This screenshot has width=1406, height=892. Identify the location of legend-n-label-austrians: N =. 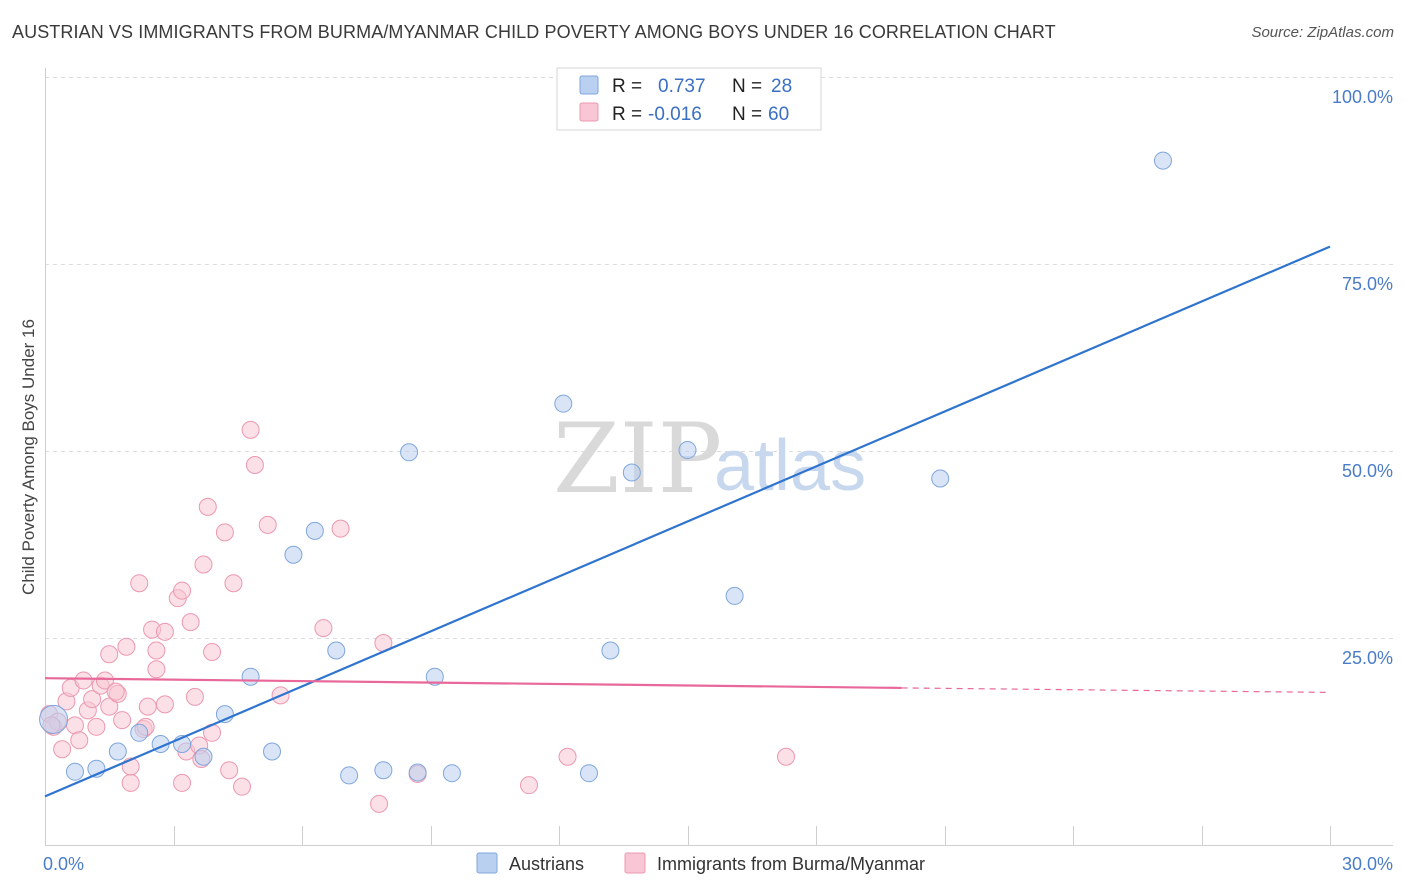
(747, 86).